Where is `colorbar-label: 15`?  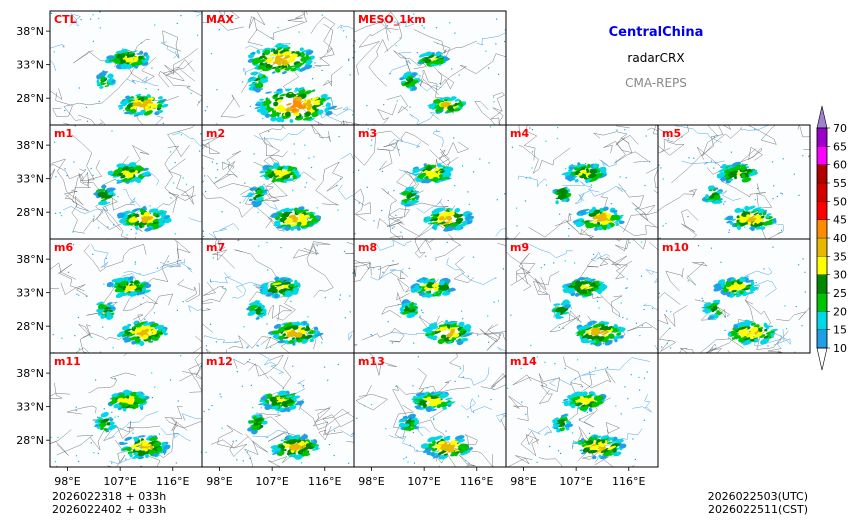
colorbar-label: 15 is located at coordinates (840, 330).